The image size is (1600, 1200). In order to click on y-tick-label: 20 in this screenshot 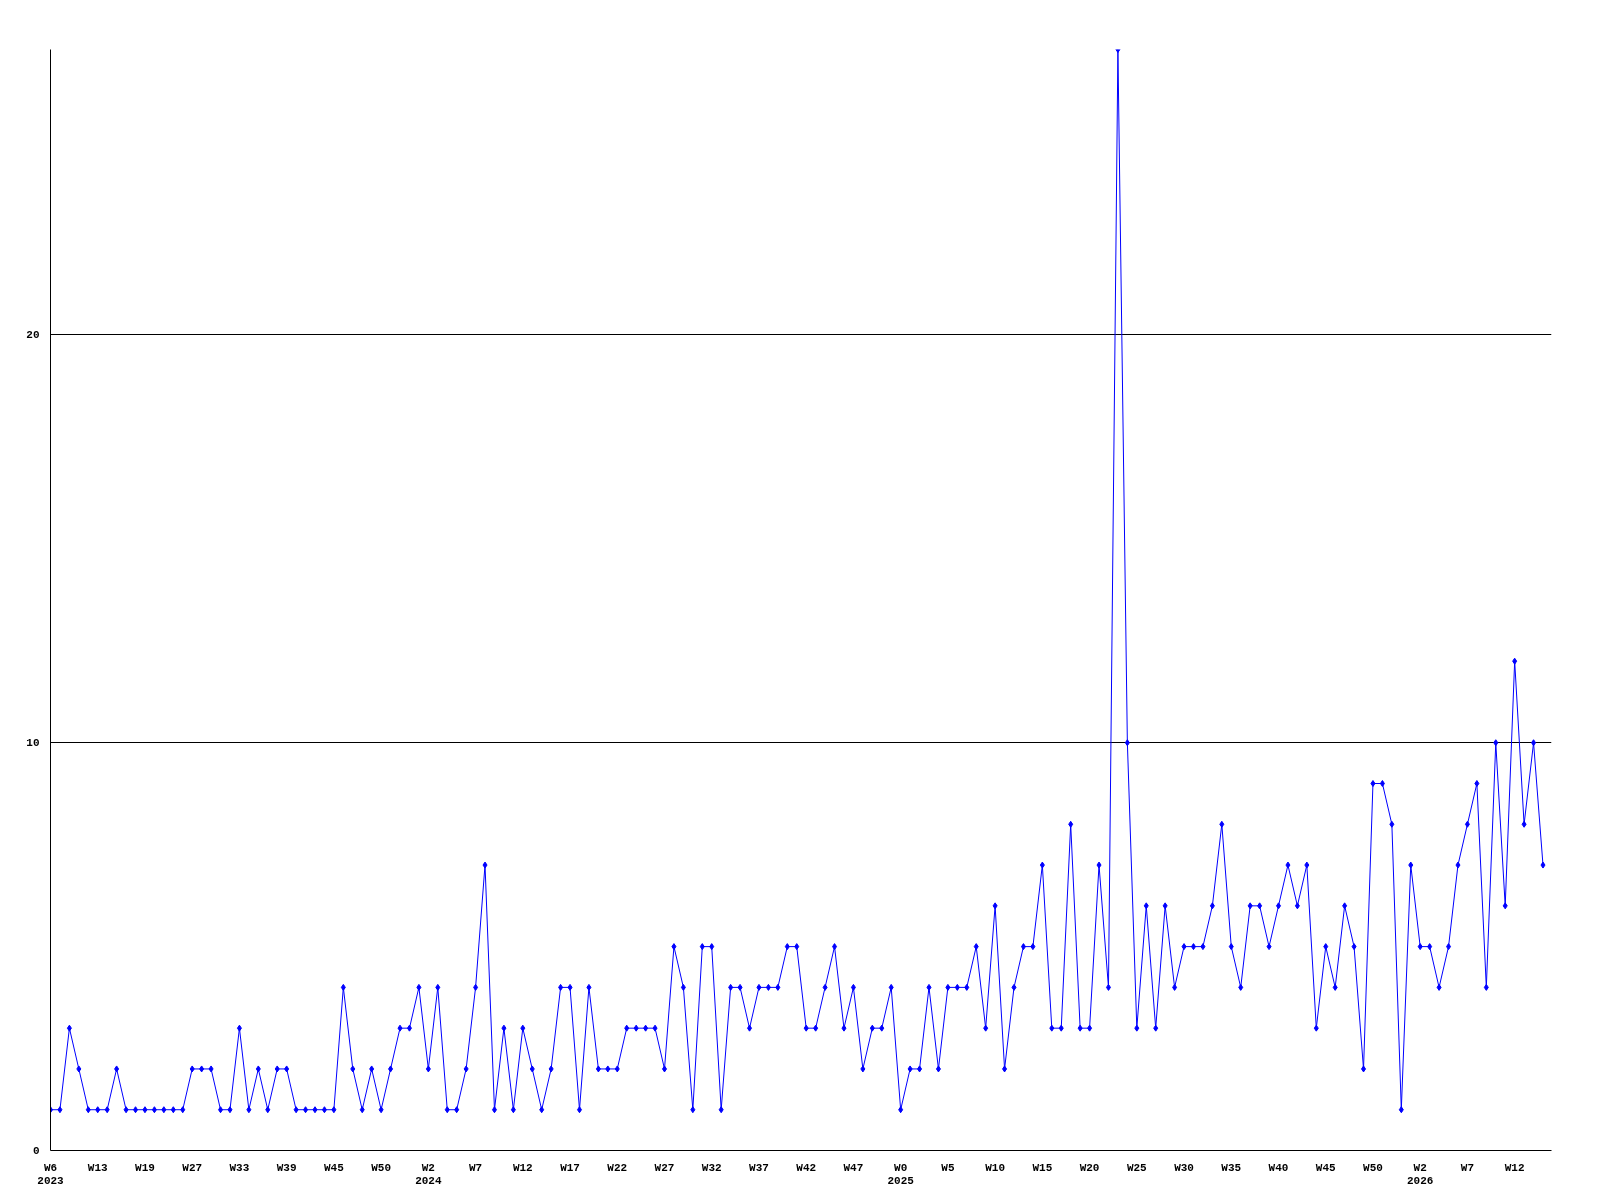, I will do `click(33, 335)`.